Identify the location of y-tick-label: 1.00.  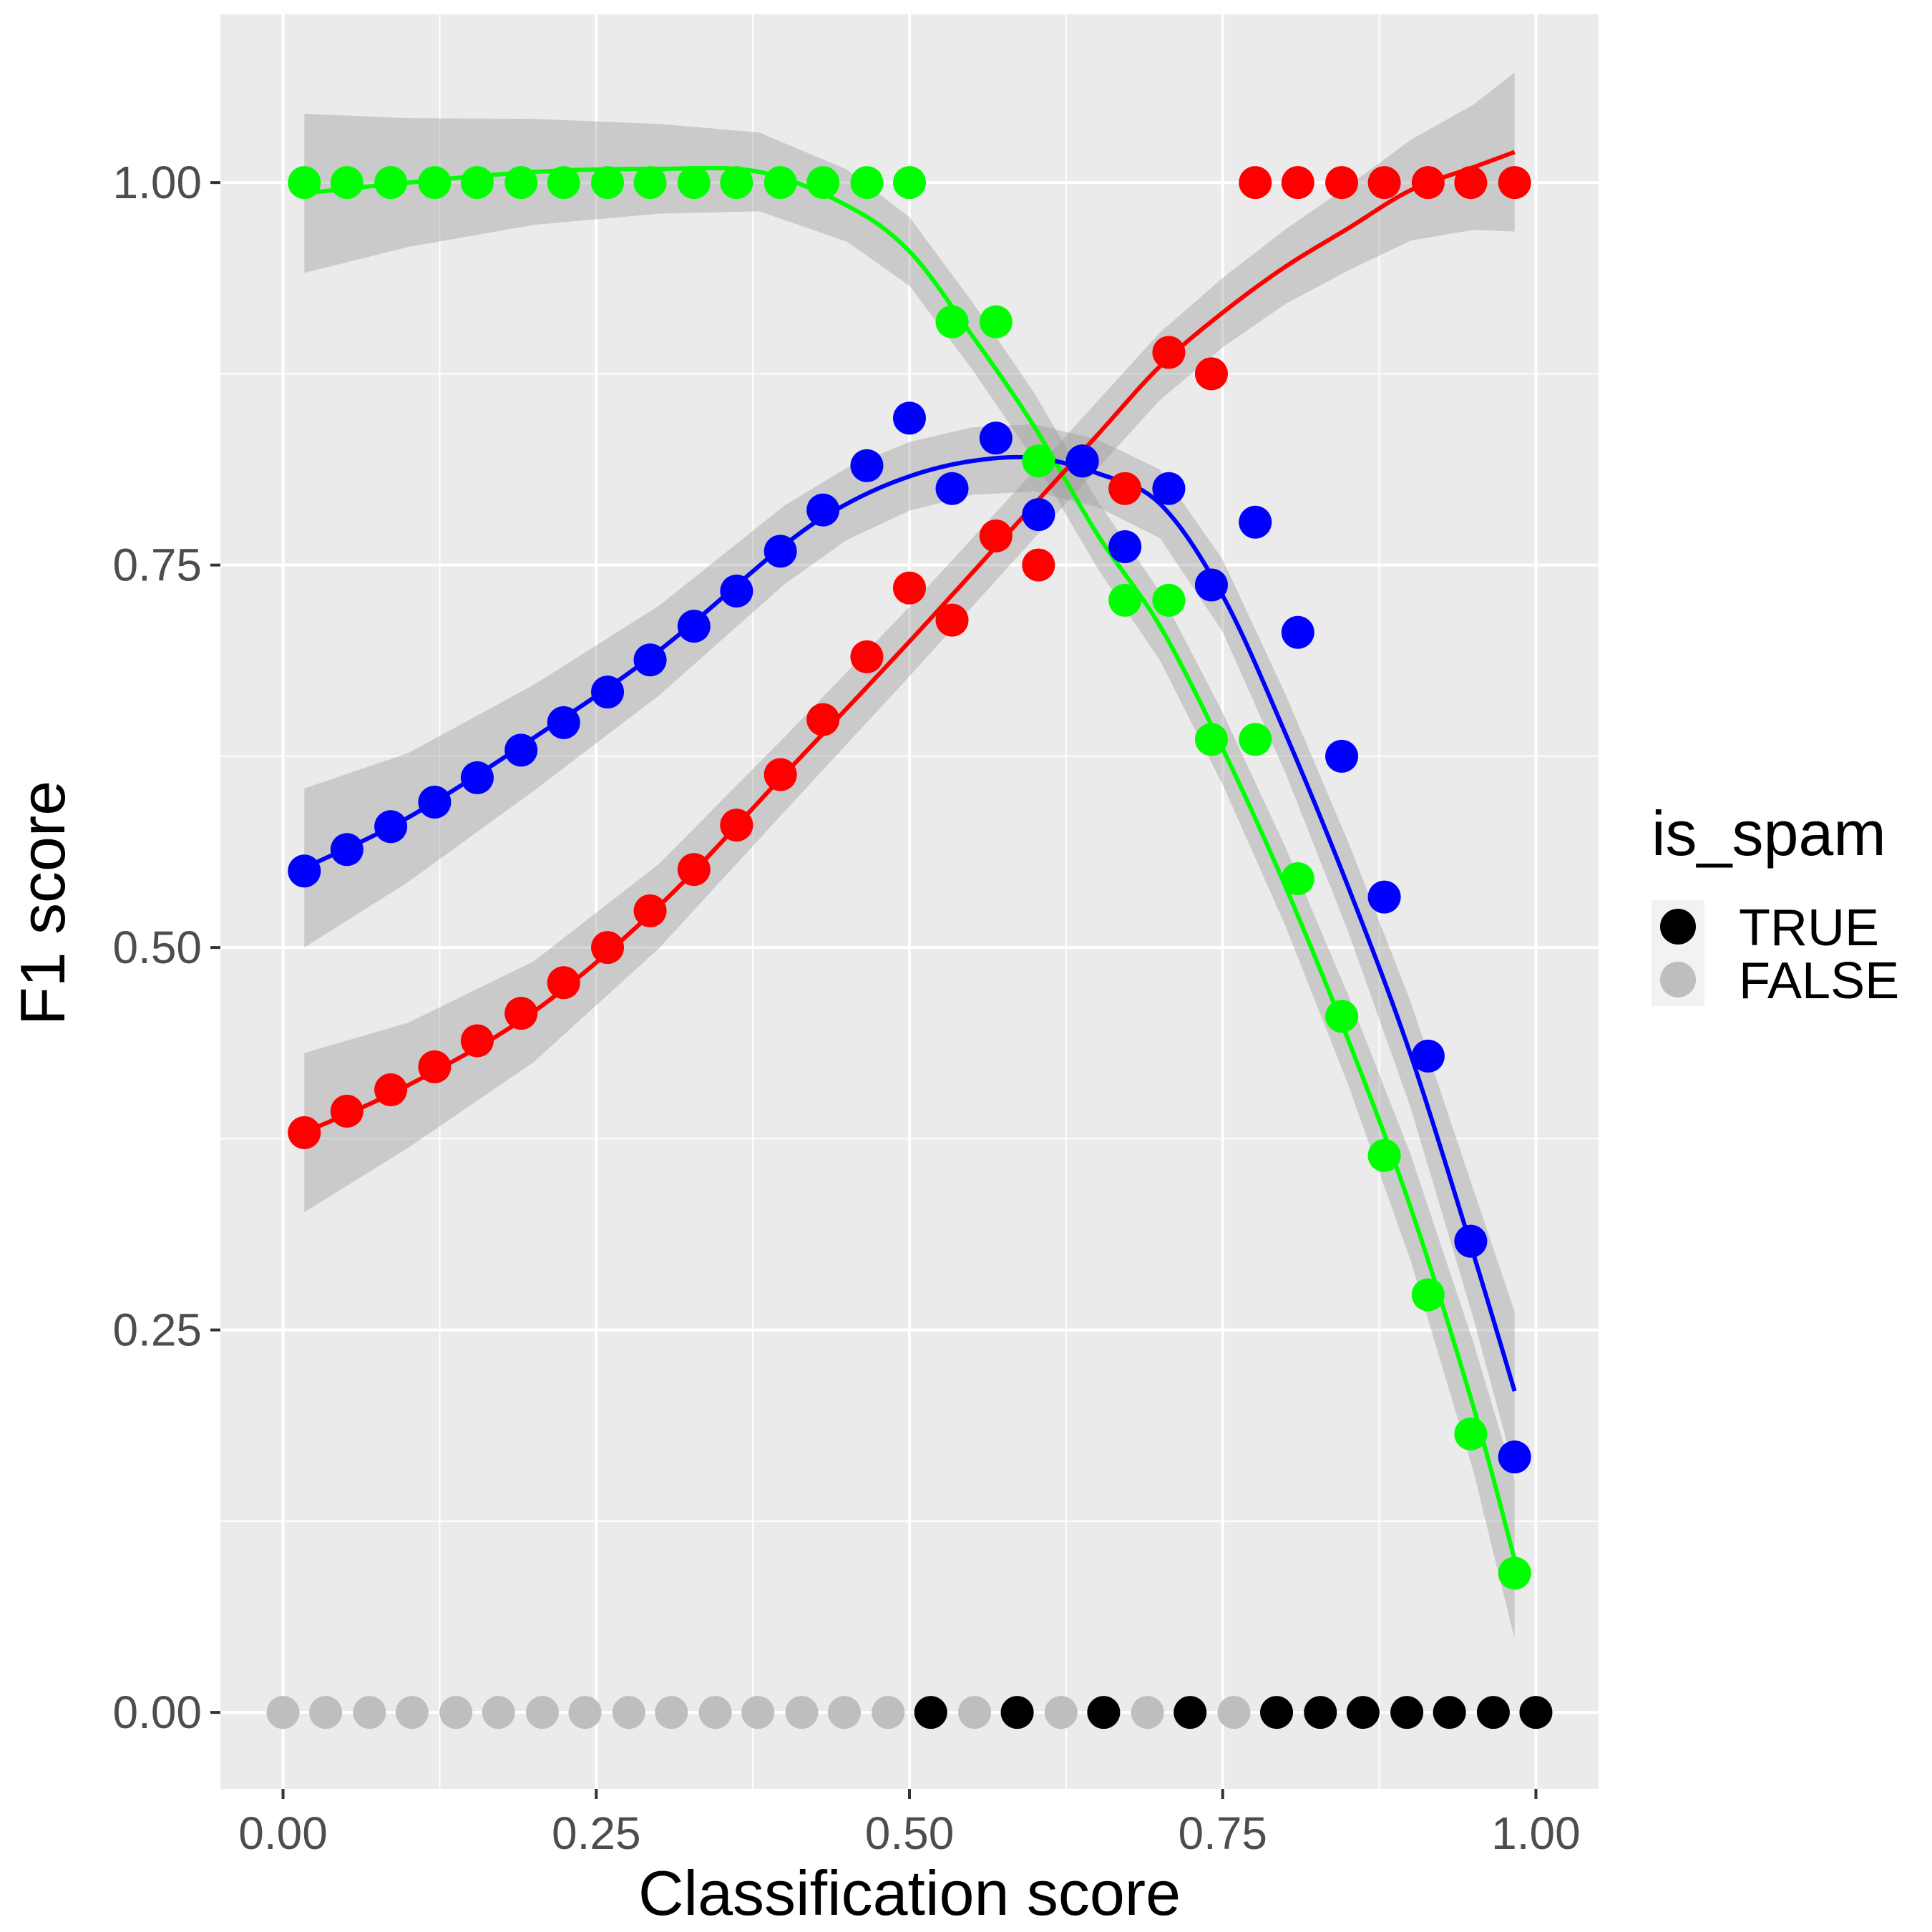
(157, 182).